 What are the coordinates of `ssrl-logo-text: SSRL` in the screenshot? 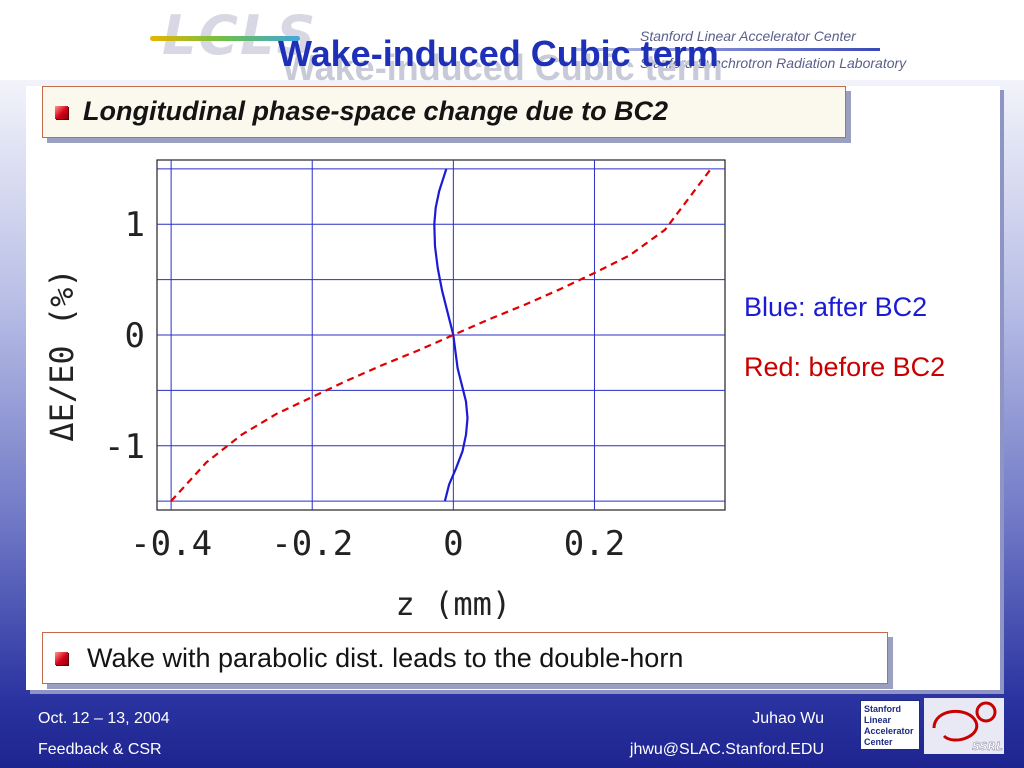 It's located at (987, 746).